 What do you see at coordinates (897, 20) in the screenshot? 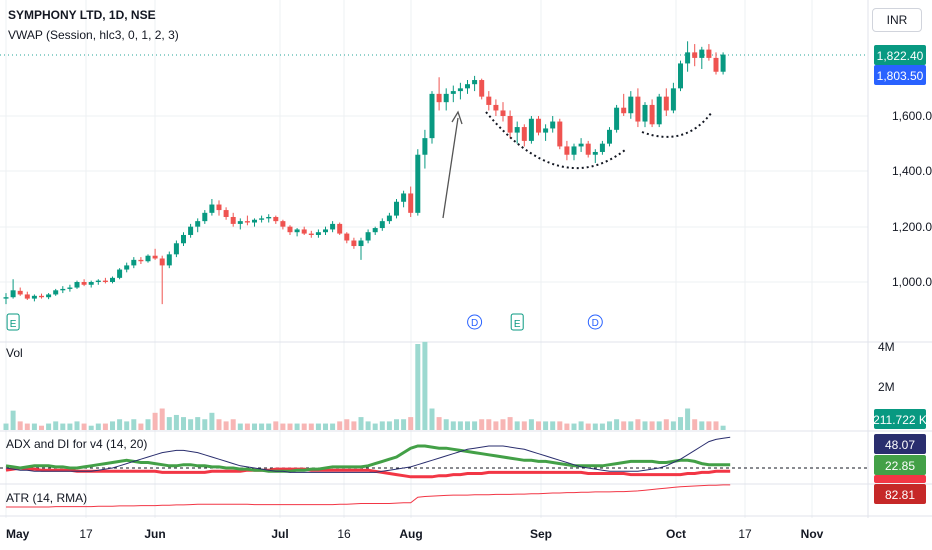
I see `currency-selector: INR` at bounding box center [897, 20].